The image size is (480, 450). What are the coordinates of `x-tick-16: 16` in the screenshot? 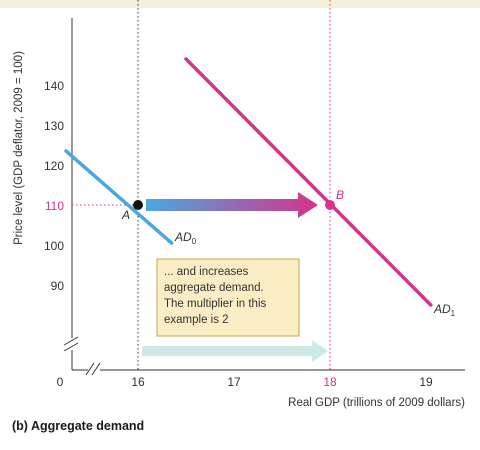 It's located at (138, 382).